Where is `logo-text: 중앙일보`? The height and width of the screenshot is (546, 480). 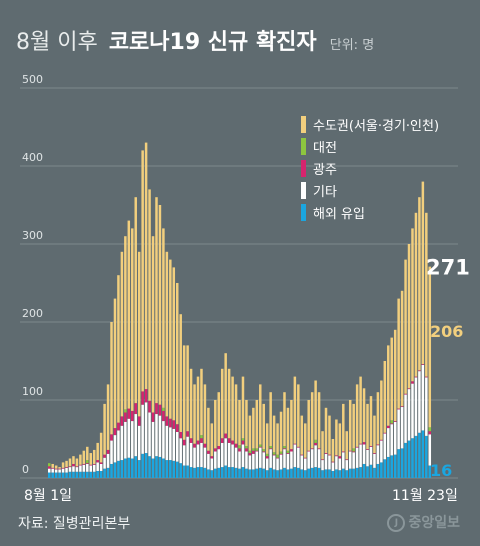
logo-text: 중앙일보 is located at coordinates (434, 523).